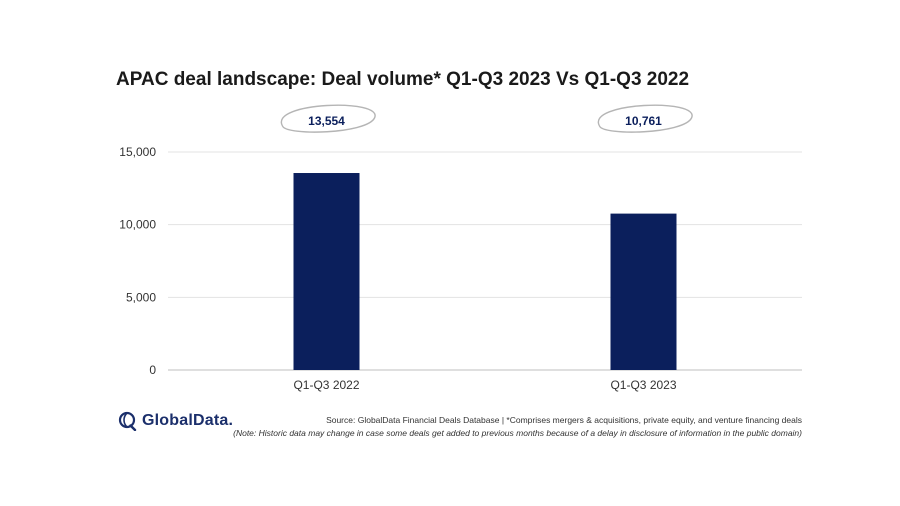 The height and width of the screenshot is (506, 900). Describe the element at coordinates (141, 297) in the screenshot. I see `y-tick-label: 5,000` at that location.